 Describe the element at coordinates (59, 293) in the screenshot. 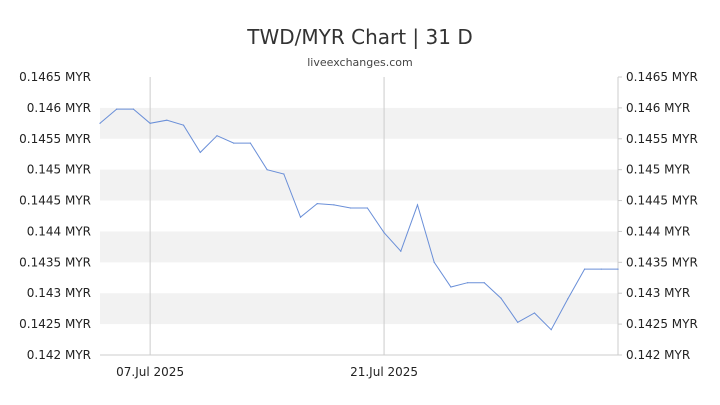

I see `y-tick-label-left: 0.143 MYR` at that location.